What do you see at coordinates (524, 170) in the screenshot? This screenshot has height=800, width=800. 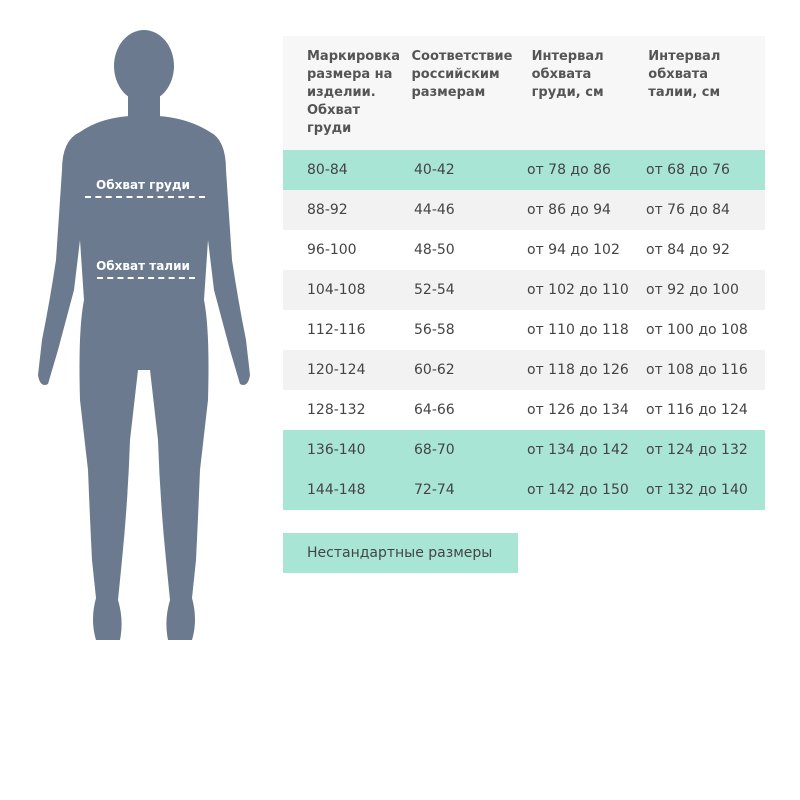 I see `table-row: 80-84 40-42 от 78 до 86 от 68 до 76` at bounding box center [524, 170].